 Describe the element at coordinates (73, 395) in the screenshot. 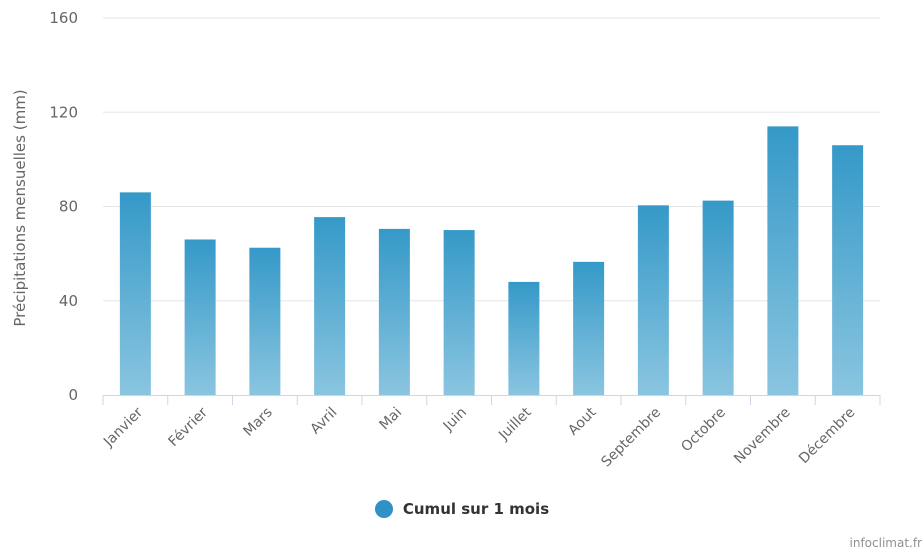

I see `y-tick-label: 0` at that location.